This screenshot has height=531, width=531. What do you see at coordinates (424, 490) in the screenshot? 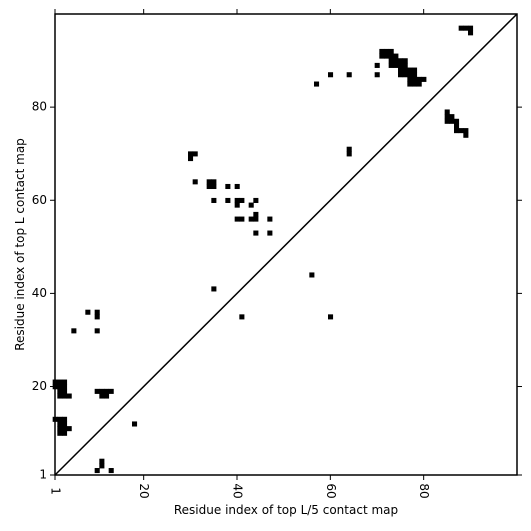
I see `x-tick-label: 80` at bounding box center [424, 490].